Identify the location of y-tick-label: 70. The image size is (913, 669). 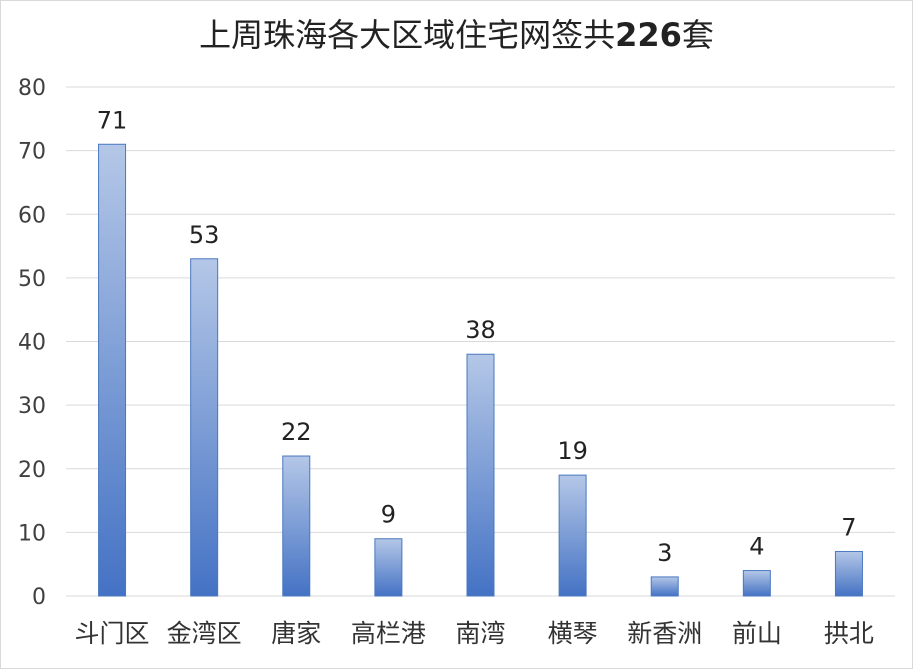
(32, 152).